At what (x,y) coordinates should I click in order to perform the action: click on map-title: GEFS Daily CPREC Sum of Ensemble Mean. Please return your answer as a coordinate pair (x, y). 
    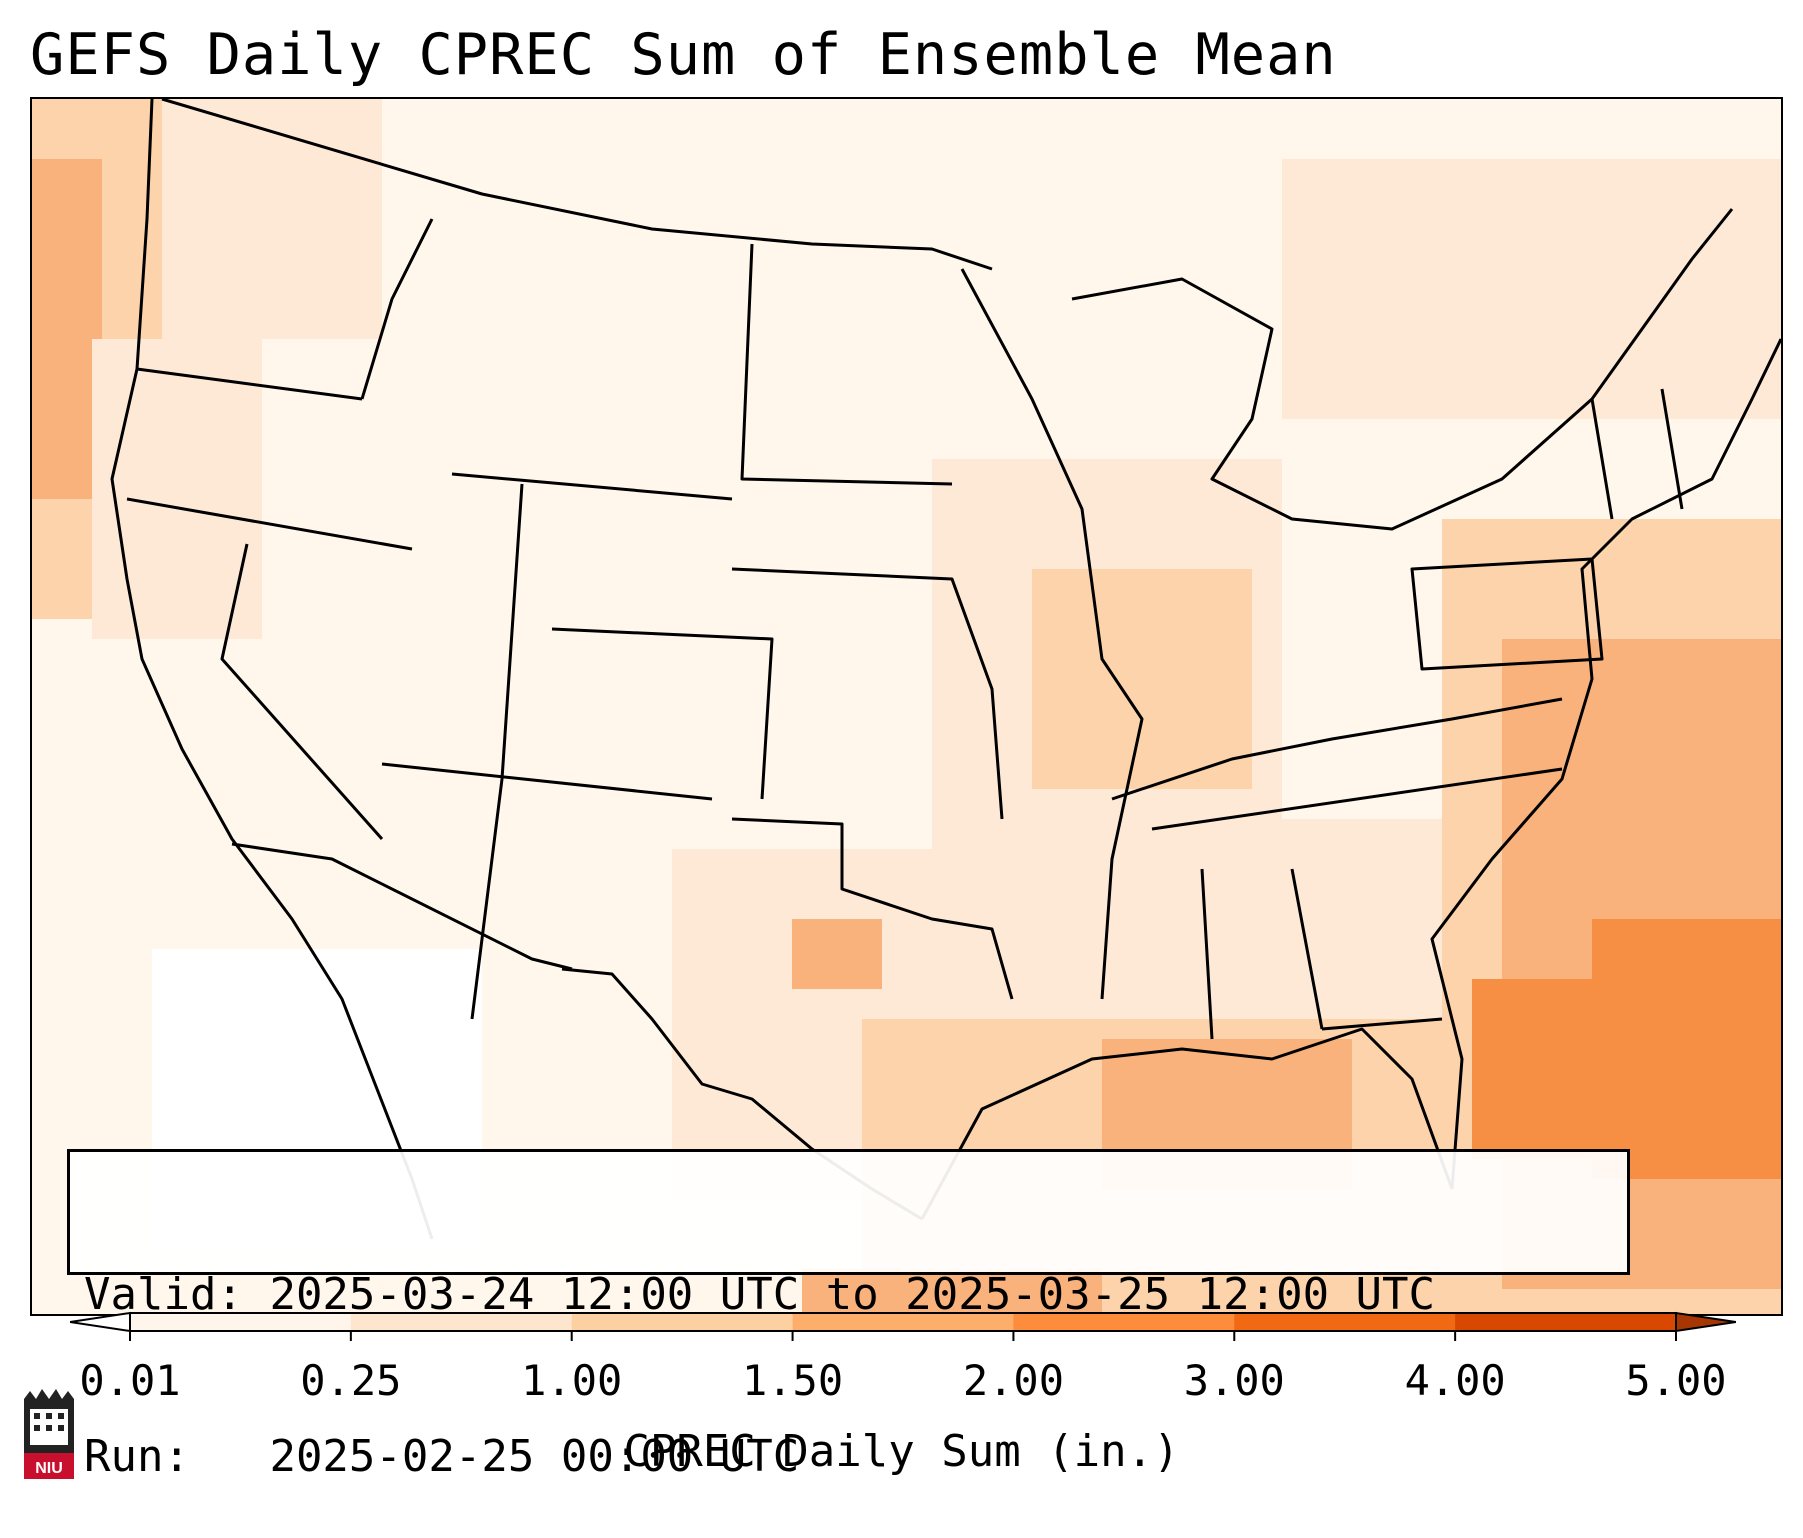
    Looking at the image, I should click on (683, 55).